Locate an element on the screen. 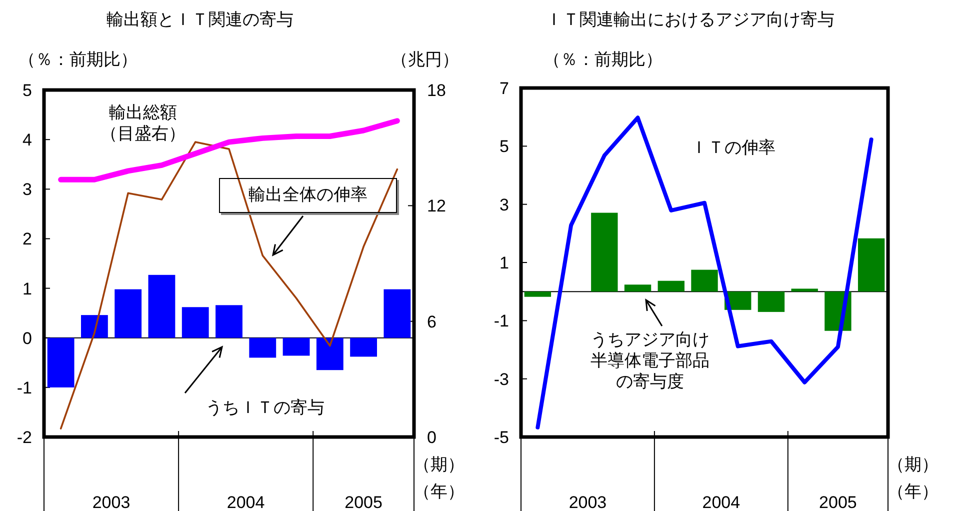 This screenshot has height=511, width=957. y-tick-label: 2 is located at coordinates (27, 239).